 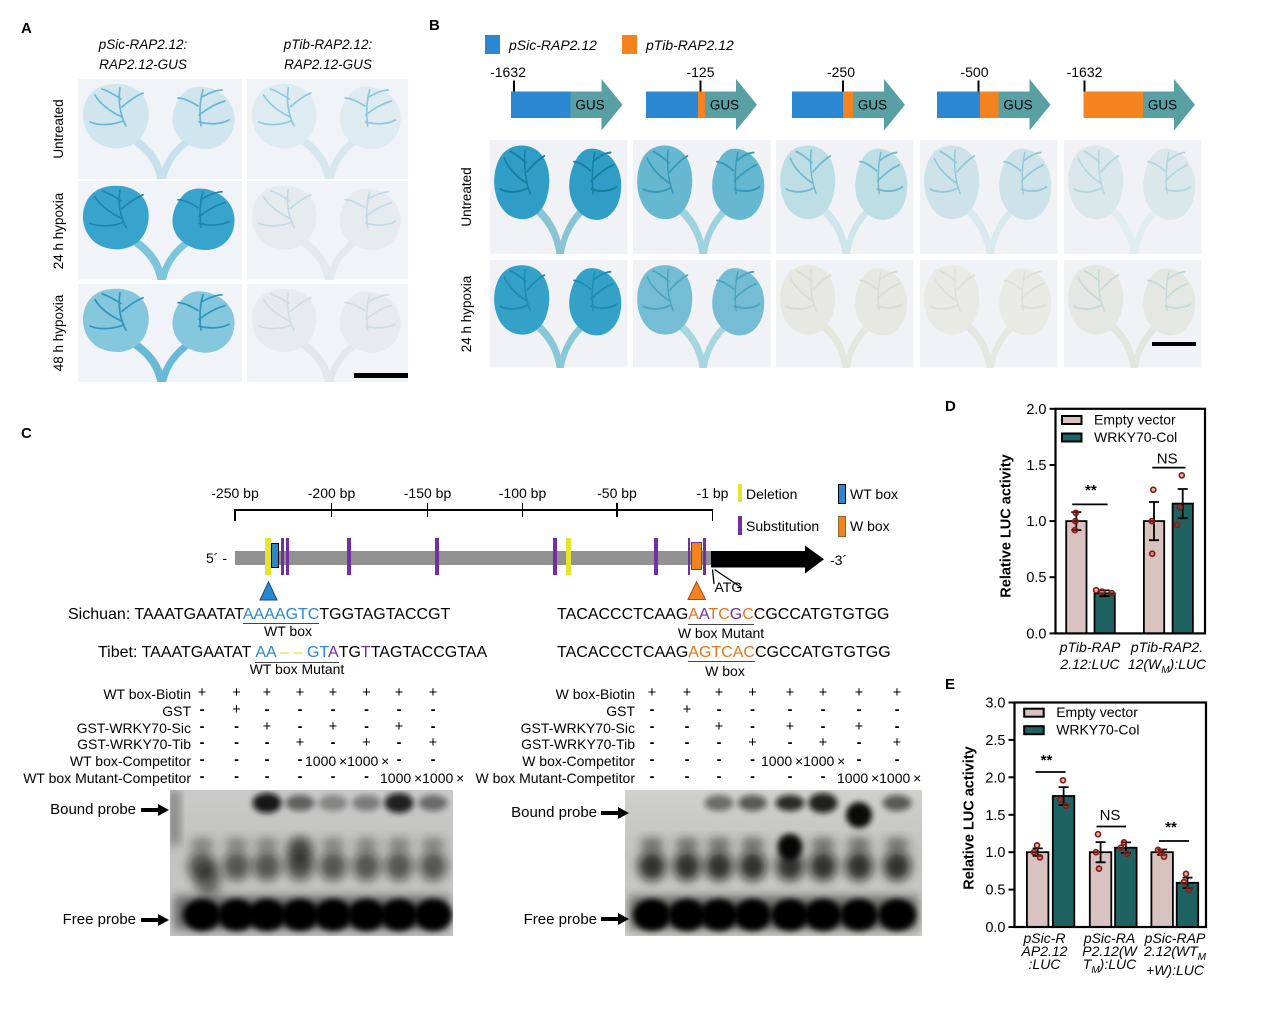 What do you see at coordinates (974, 72) in the screenshot?
I see `svg-text: -500` at bounding box center [974, 72].